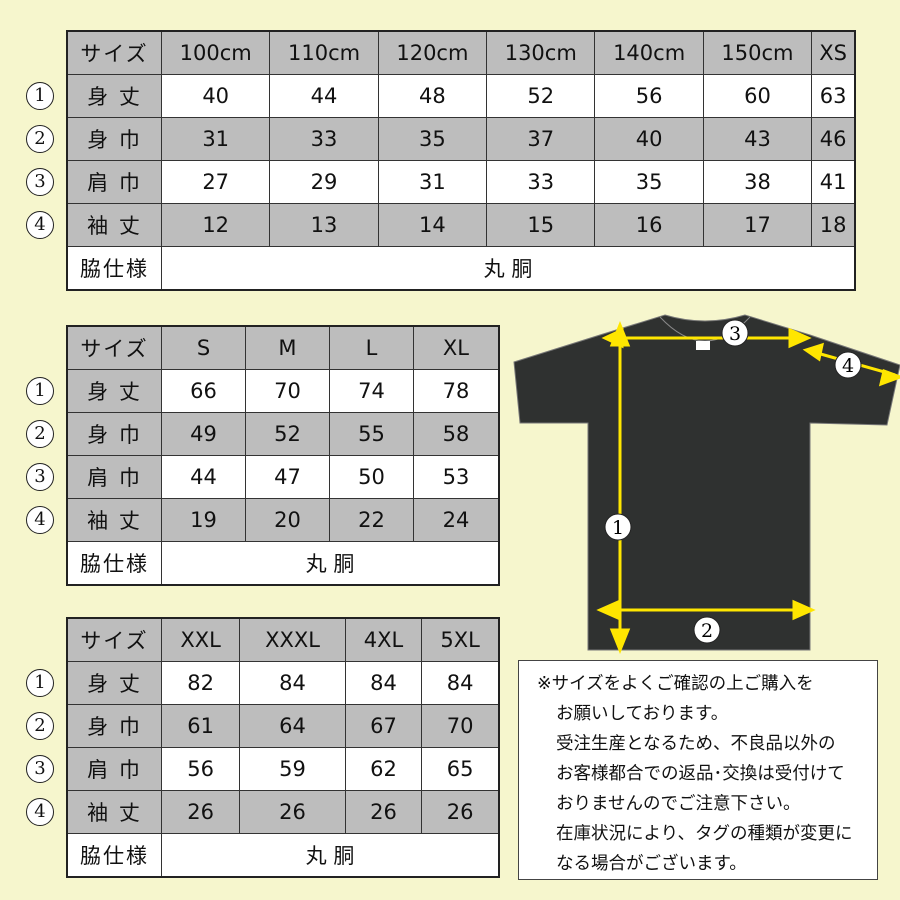  What do you see at coordinates (460, 726) in the screenshot?
I see `measurement-value: 70` at bounding box center [460, 726].